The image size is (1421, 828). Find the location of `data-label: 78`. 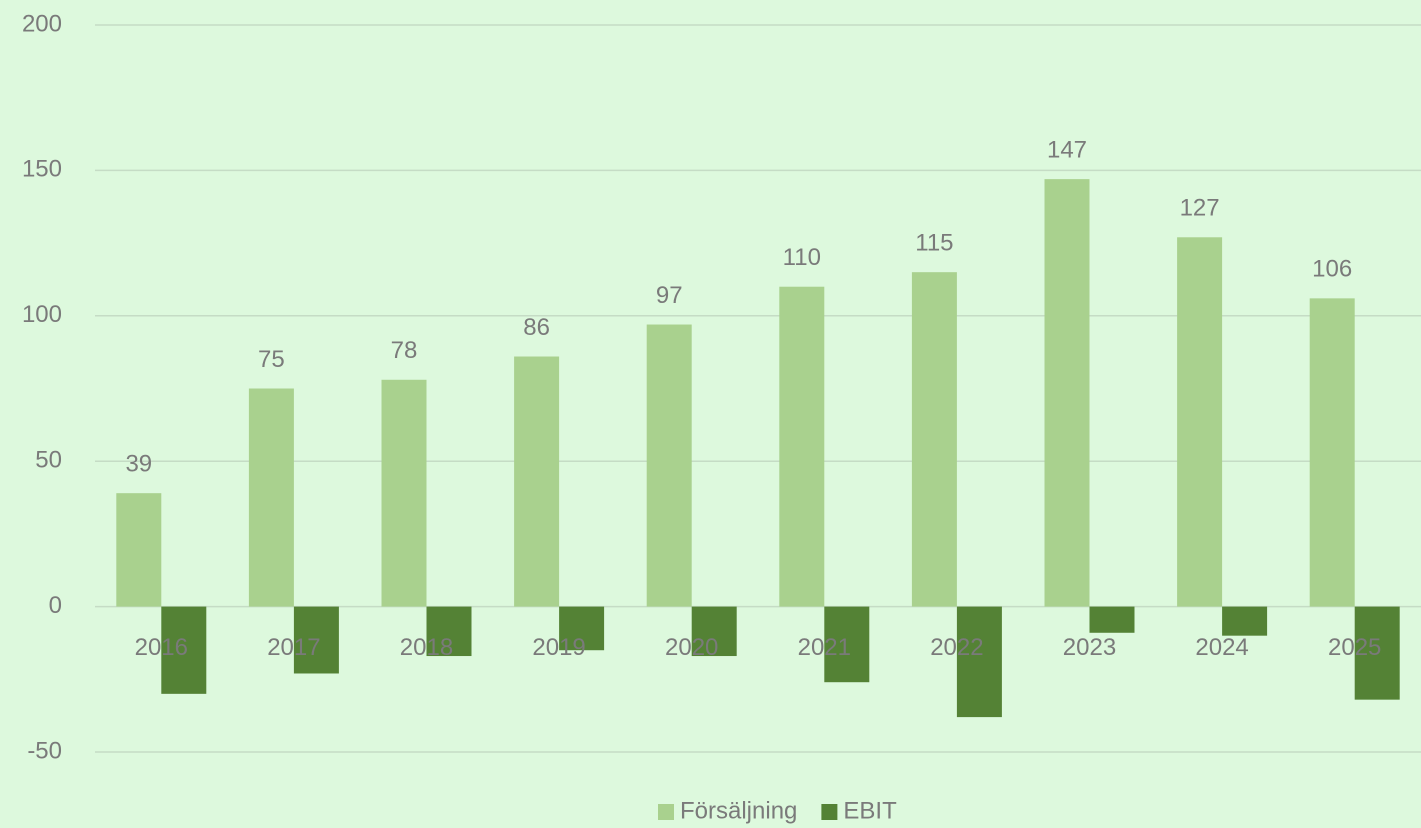

data-label: 78 is located at coordinates (404, 350).